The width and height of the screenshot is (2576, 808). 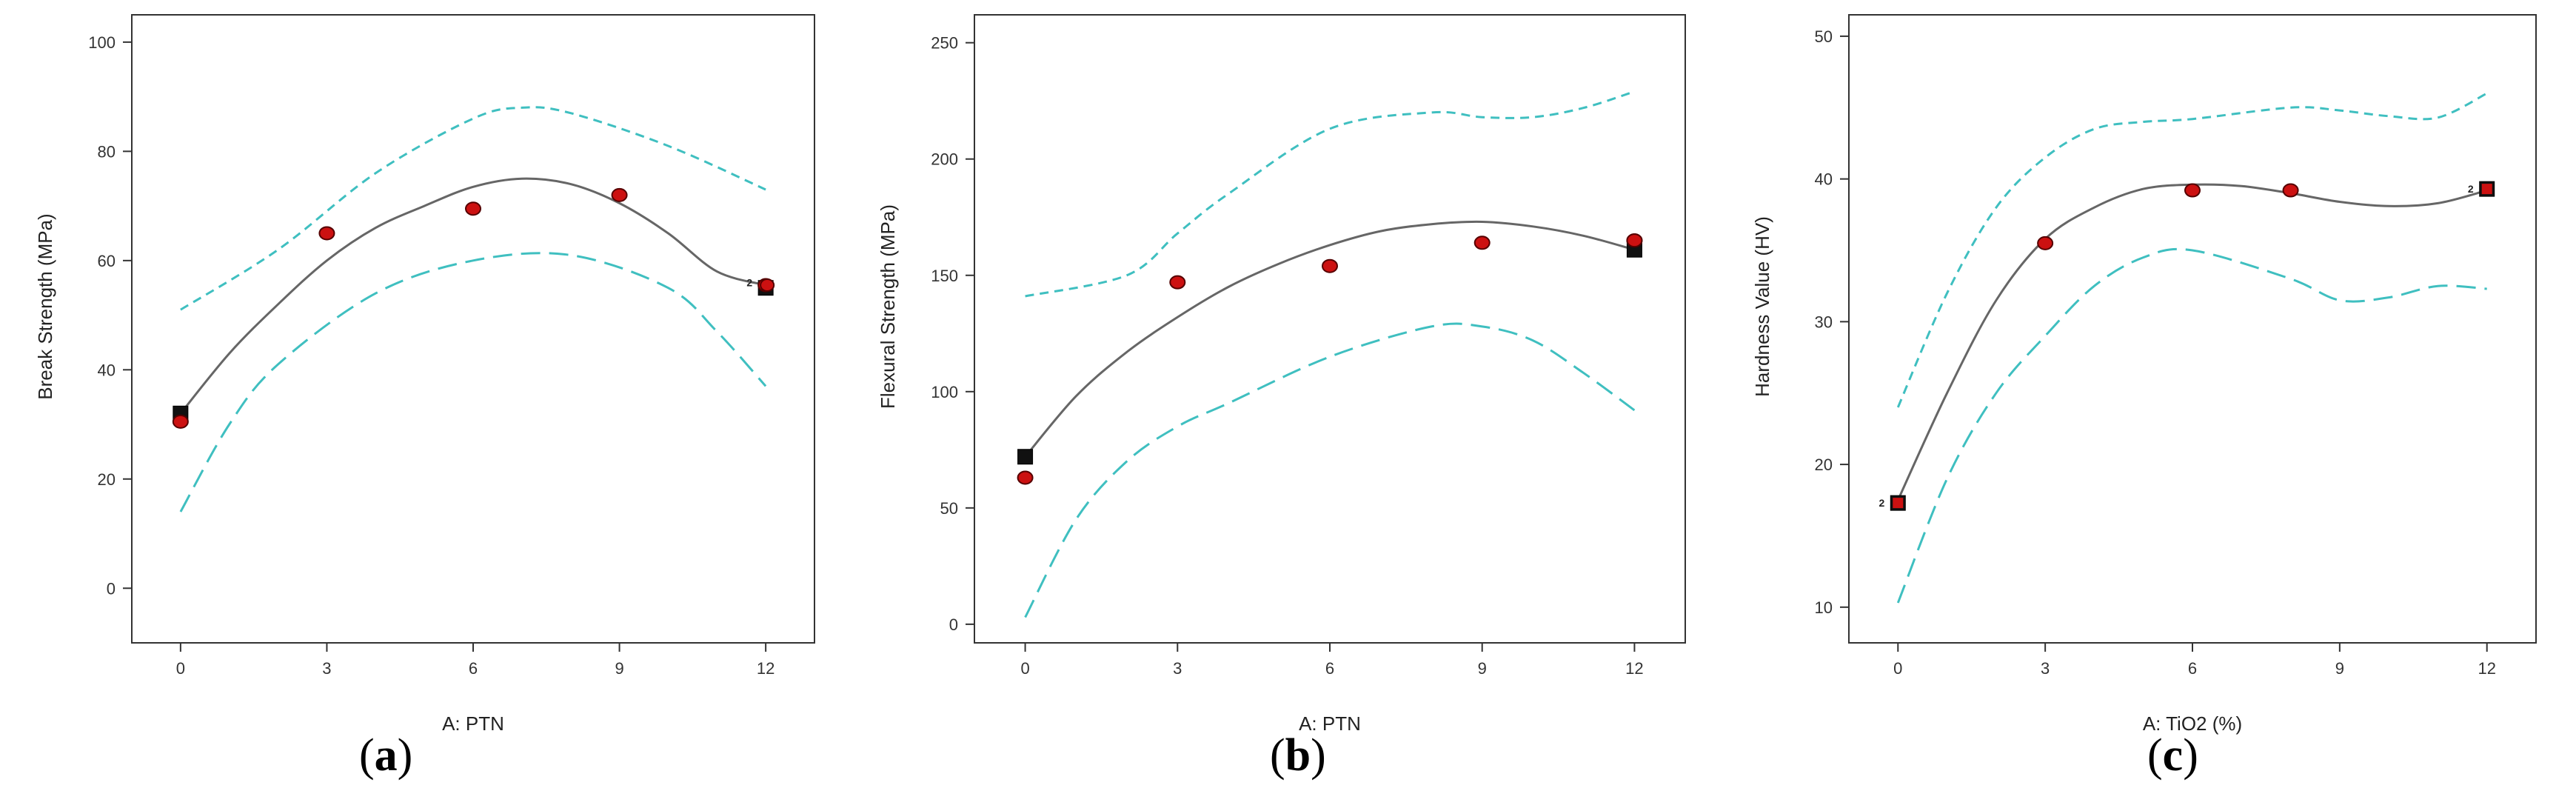 I want to click on fit-curve-c, so click(x=2192, y=342).